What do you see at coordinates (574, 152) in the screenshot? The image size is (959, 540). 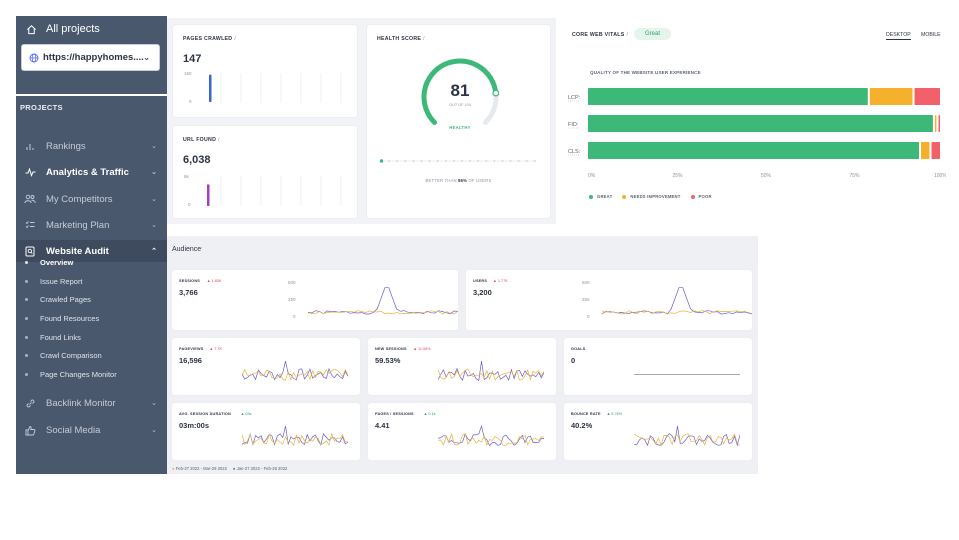 I see `vitals-row-label: CLS:` at bounding box center [574, 152].